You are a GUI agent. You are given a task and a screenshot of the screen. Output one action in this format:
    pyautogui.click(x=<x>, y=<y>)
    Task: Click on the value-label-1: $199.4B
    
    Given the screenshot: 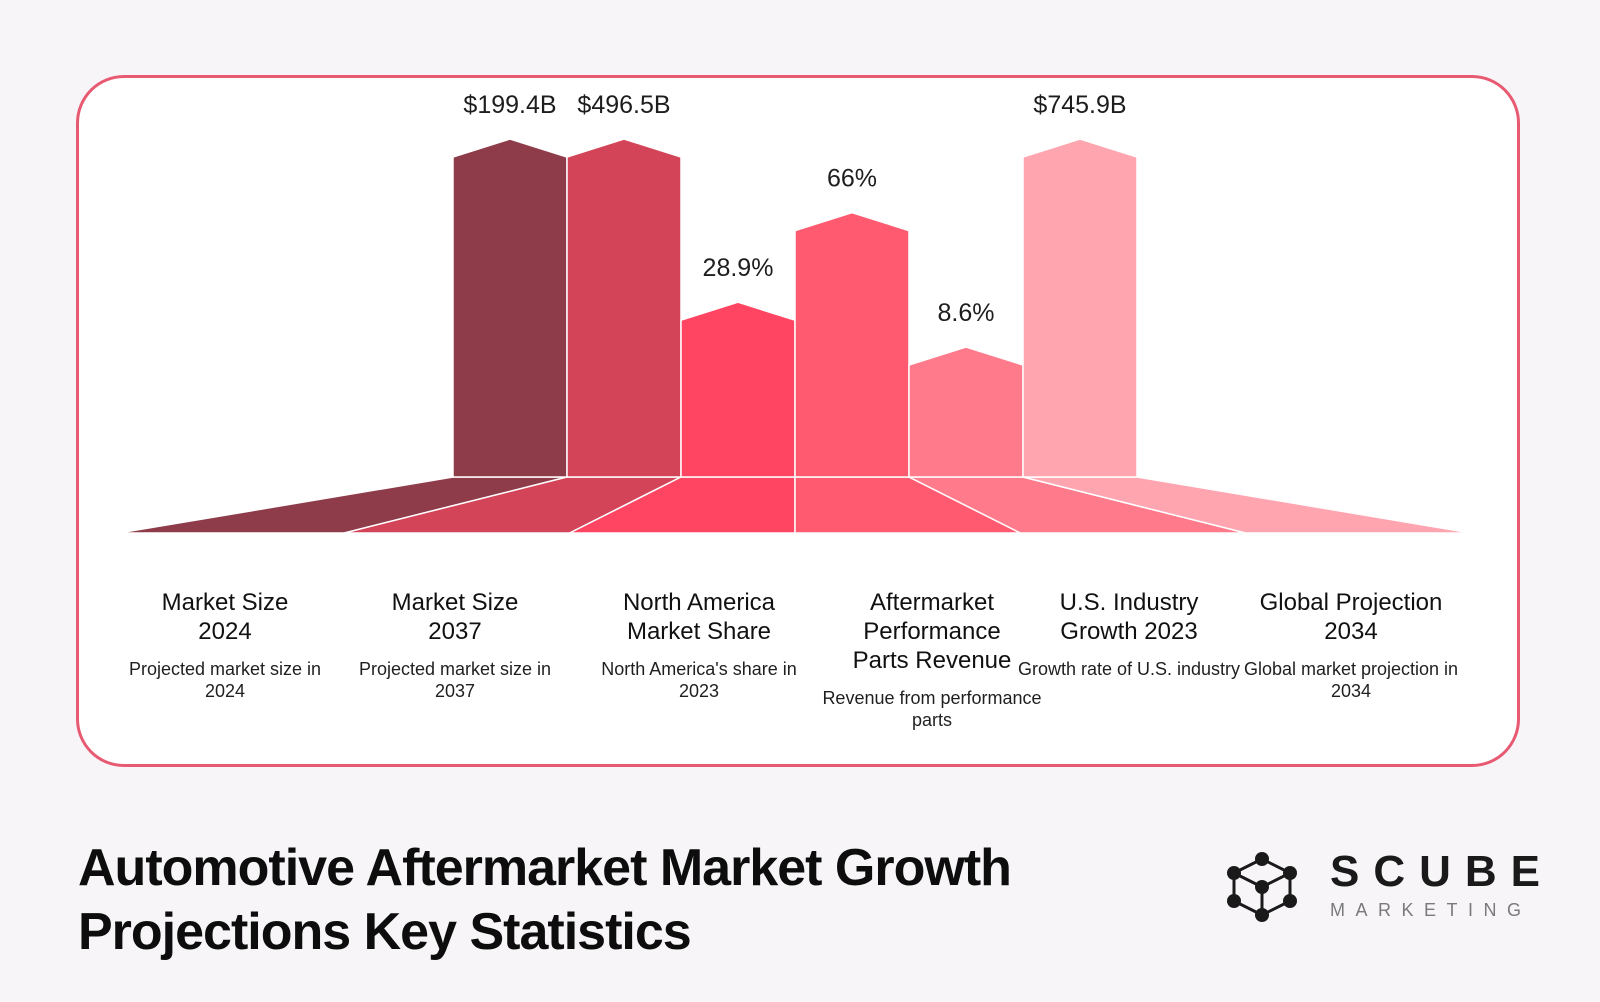 What is the action you would take?
    pyautogui.click(x=509, y=105)
    